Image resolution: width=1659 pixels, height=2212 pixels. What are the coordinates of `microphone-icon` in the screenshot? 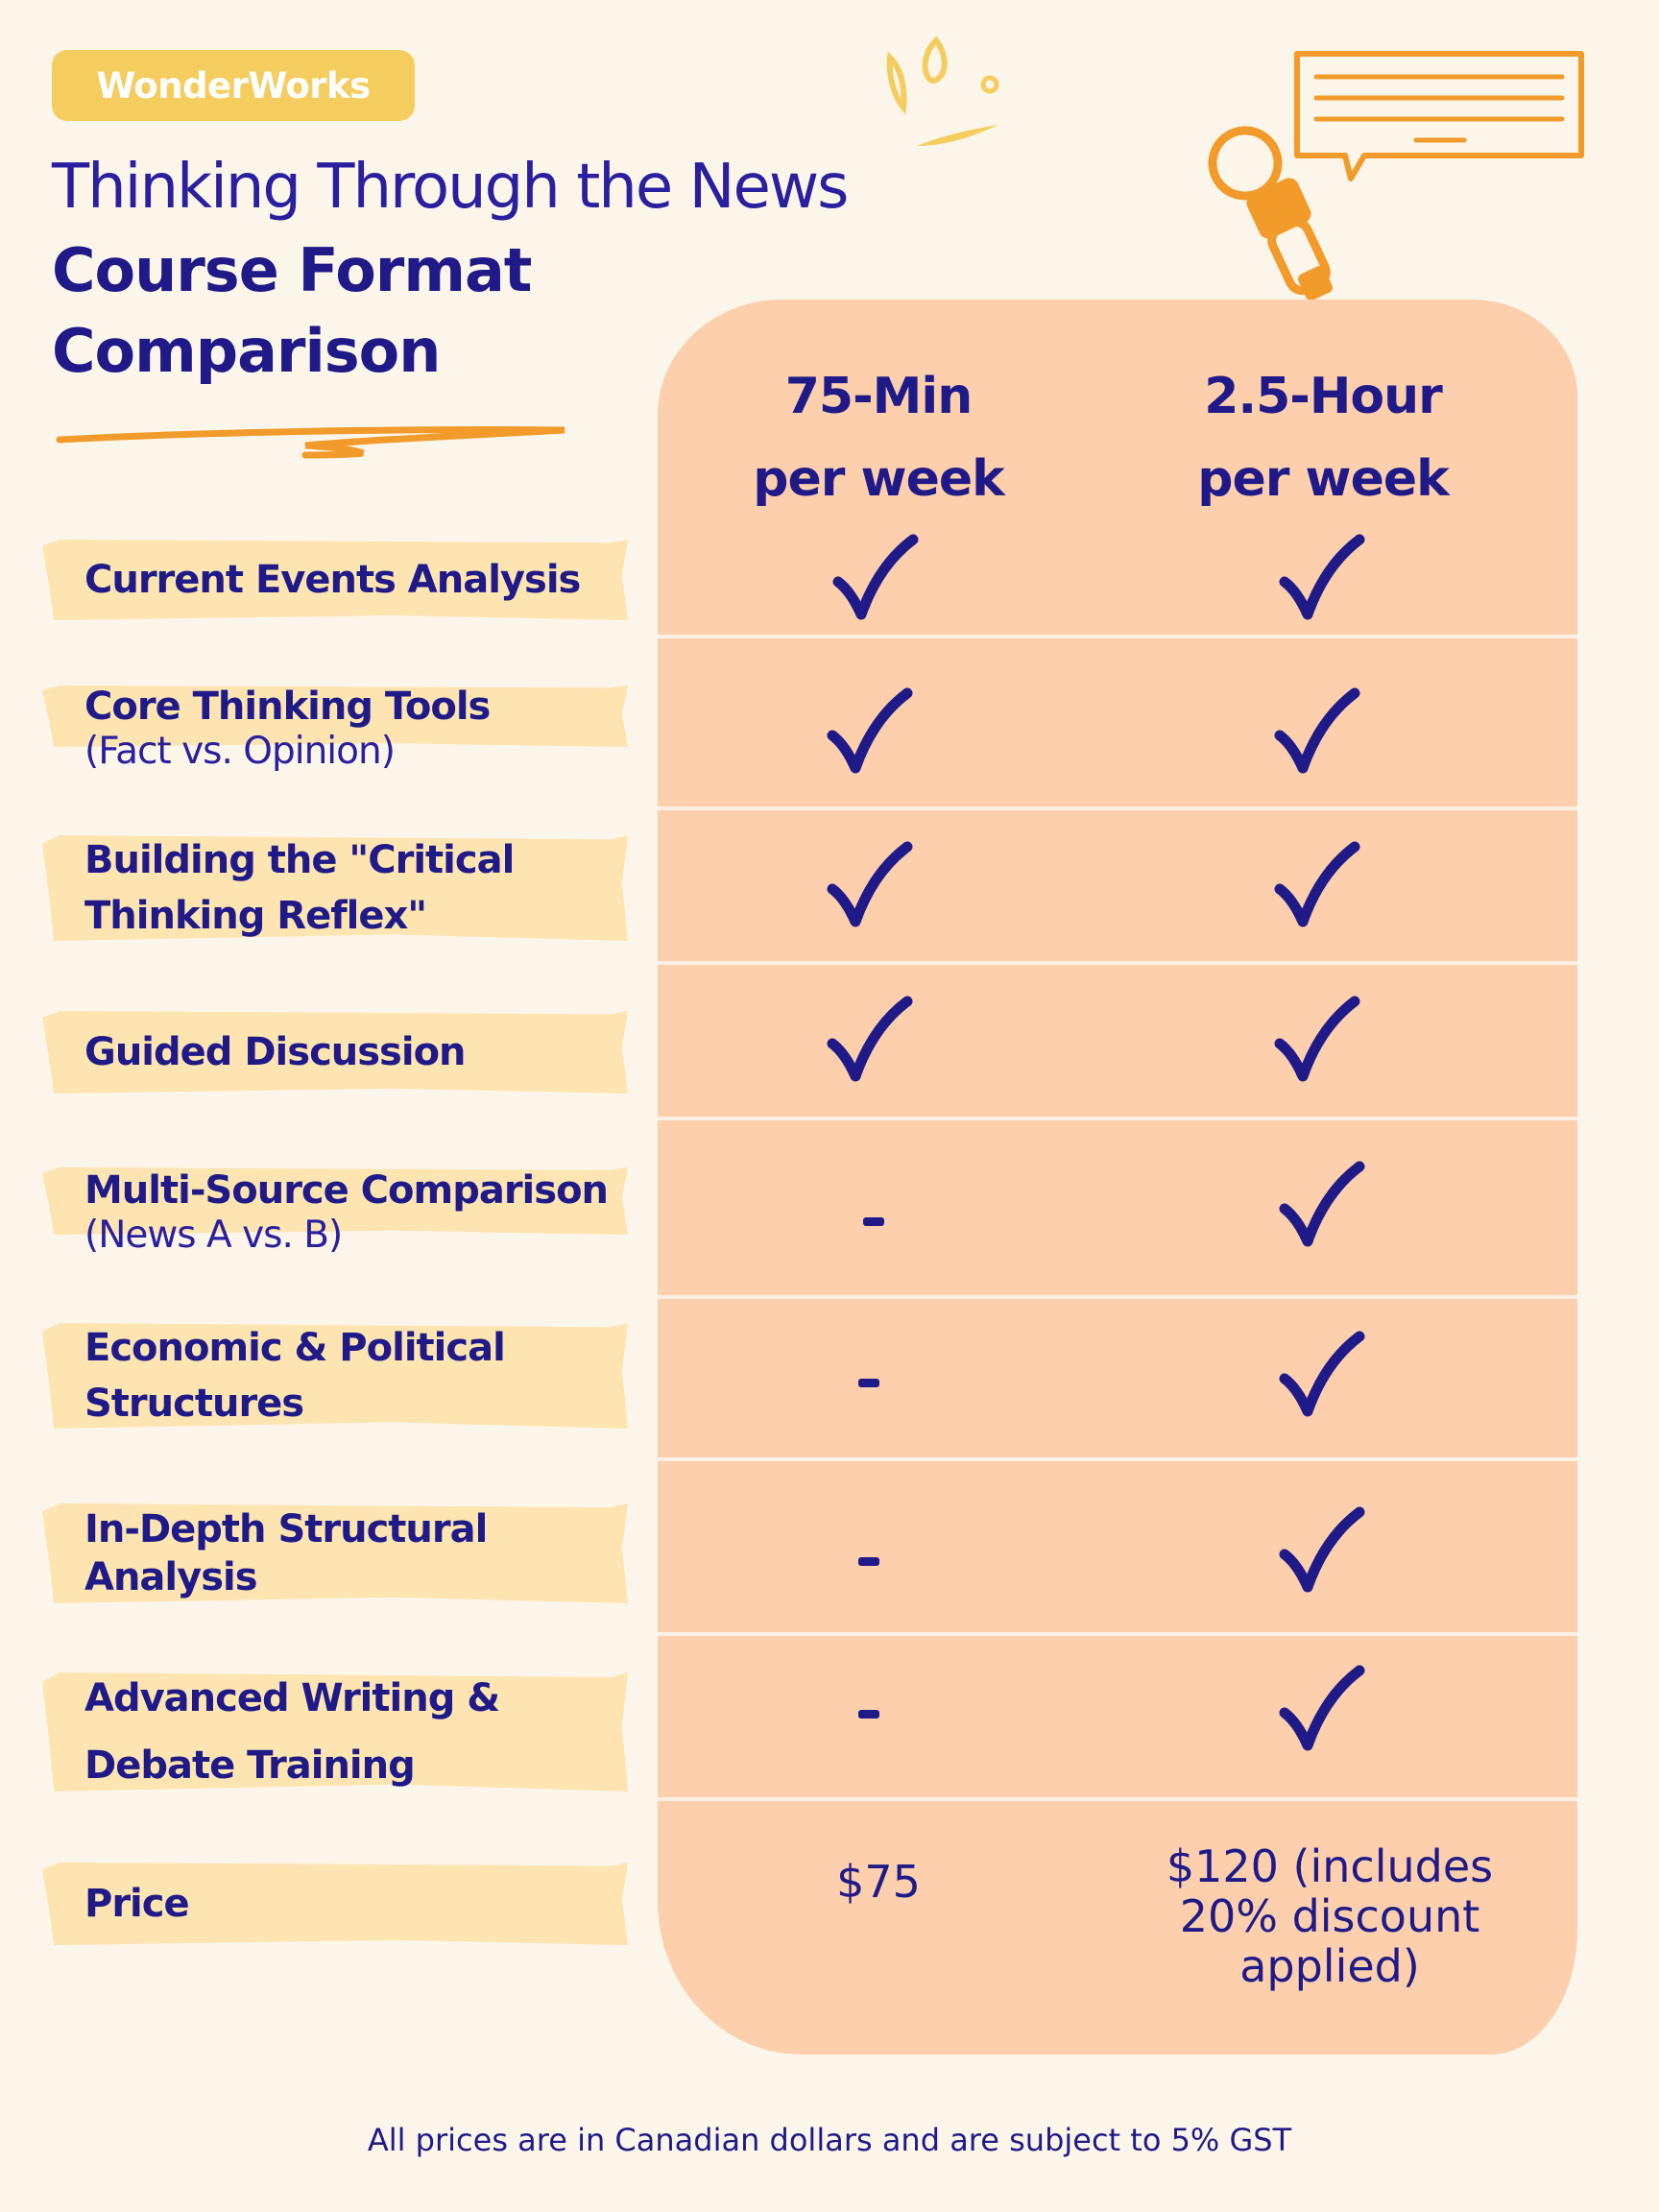 It's located at (1270, 213).